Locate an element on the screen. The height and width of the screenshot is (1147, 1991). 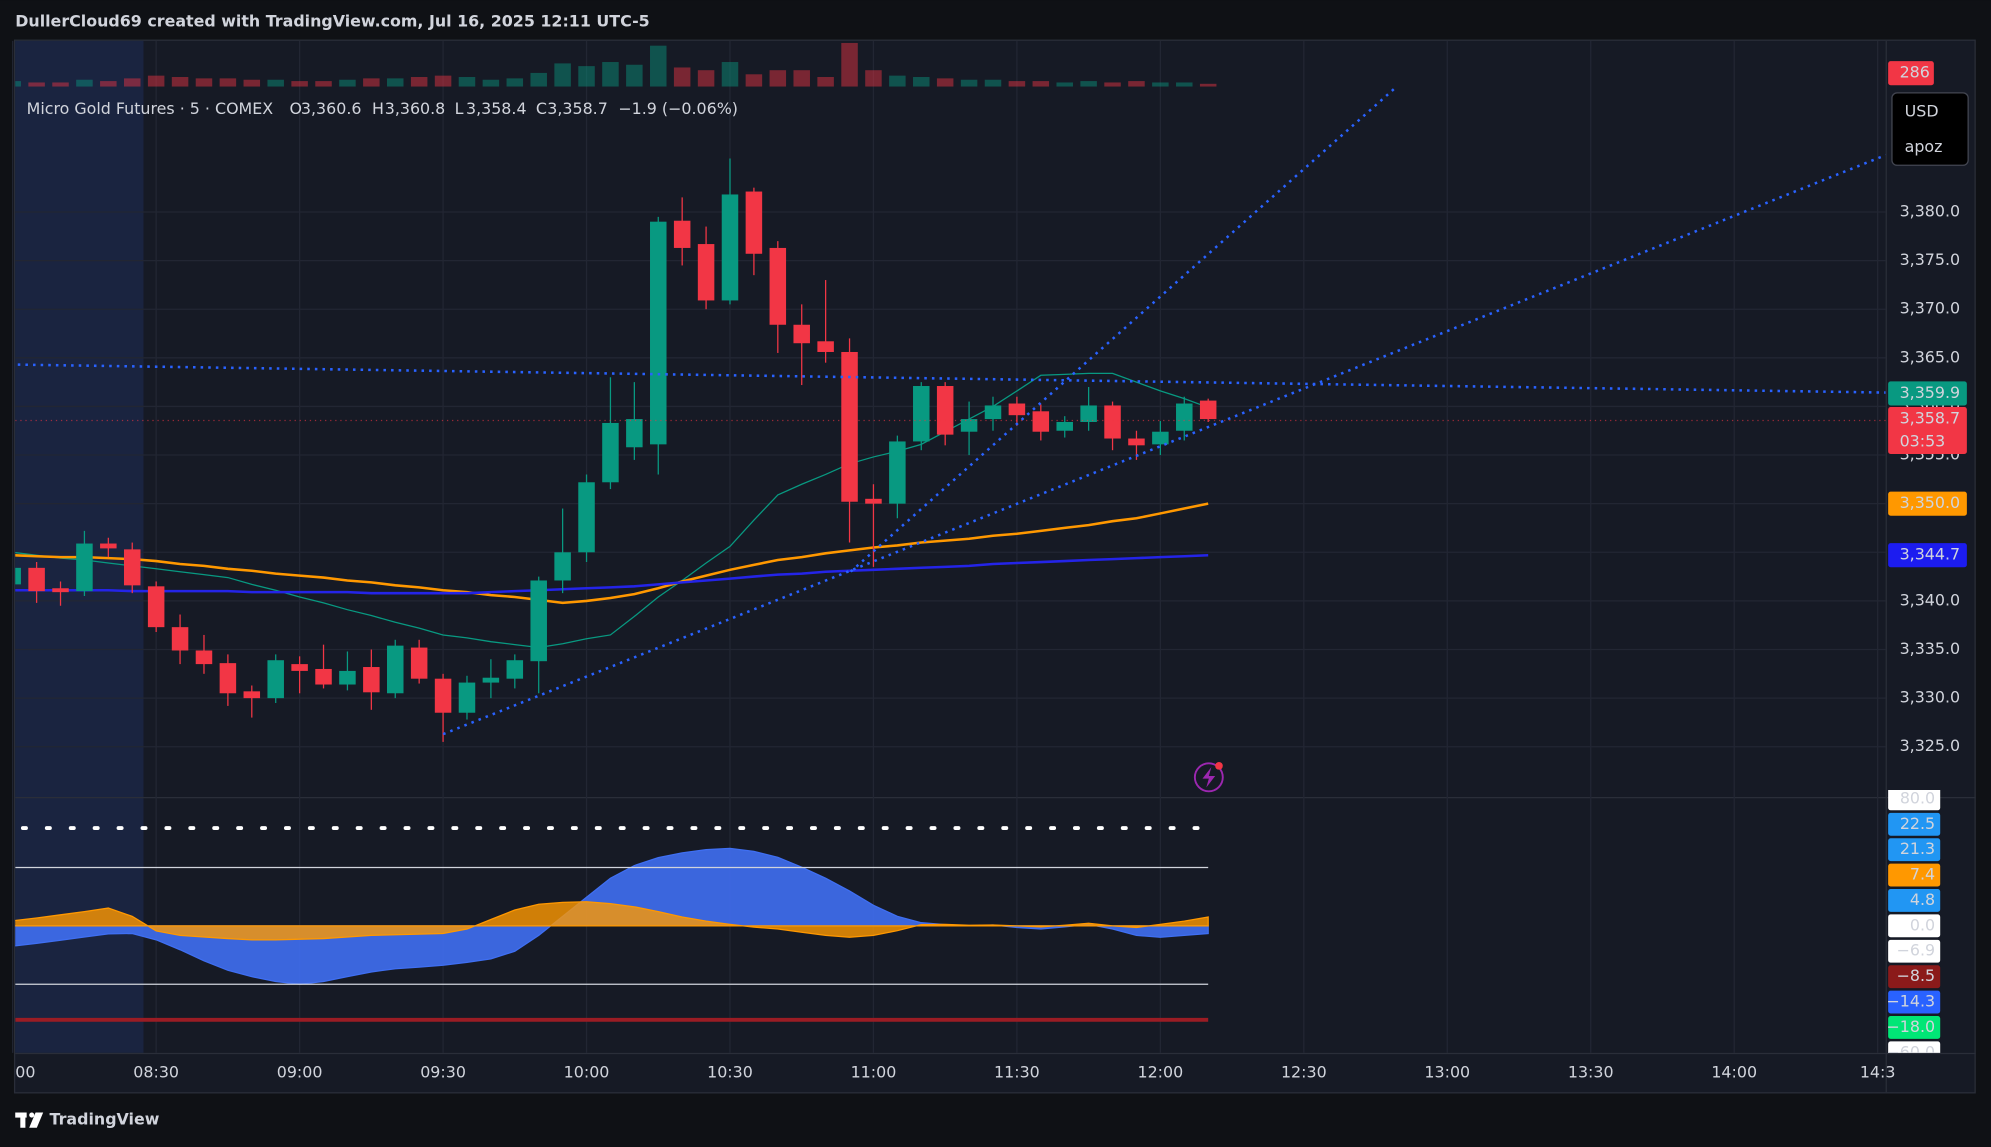
x-tick-label: 10:30 is located at coordinates (730, 1072).